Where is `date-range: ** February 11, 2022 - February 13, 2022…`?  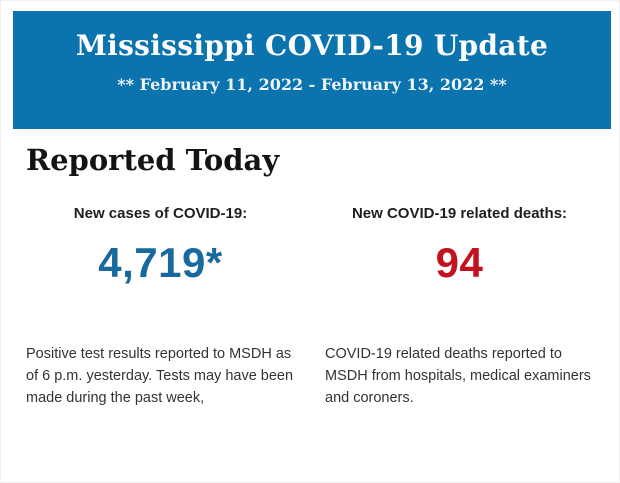 date-range: ** February 11, 2022 - February 13, 2022… is located at coordinates (312, 84).